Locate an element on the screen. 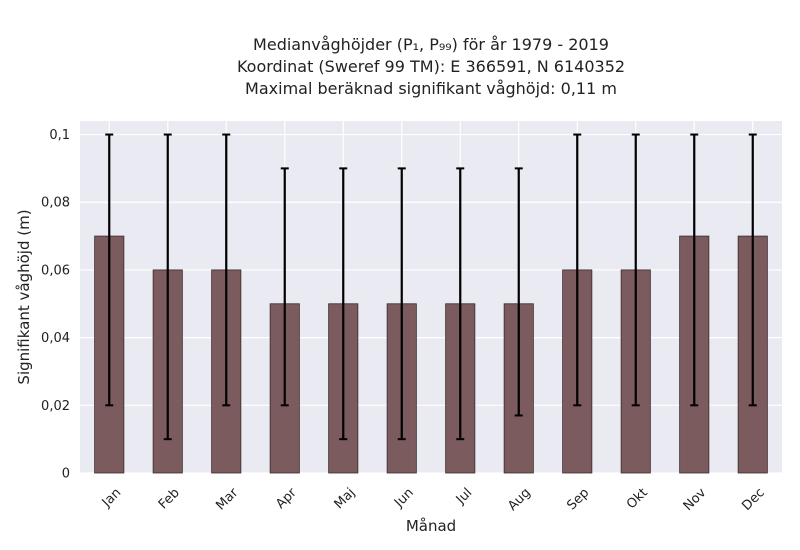 The height and width of the screenshot is (550, 800). y-tick-label: 0 is located at coordinates (66, 474).